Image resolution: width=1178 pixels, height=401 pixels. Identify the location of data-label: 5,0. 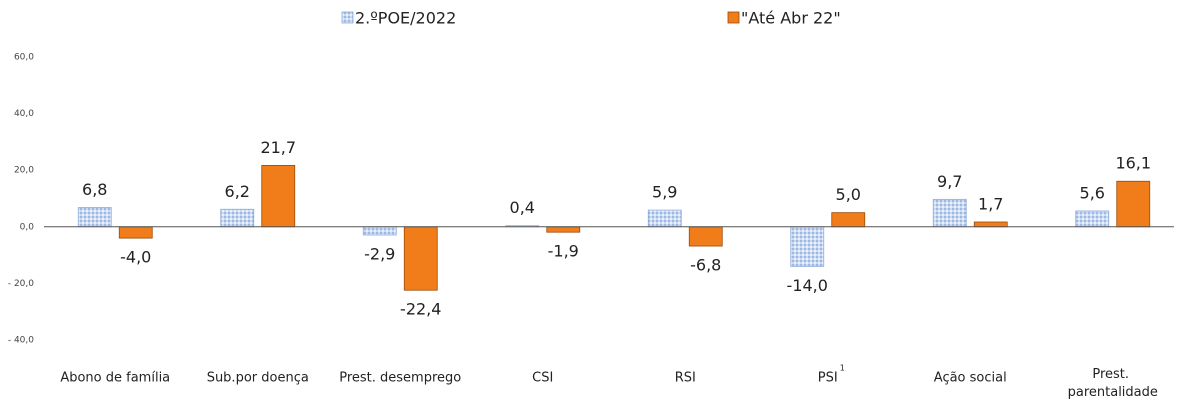
(848, 194).